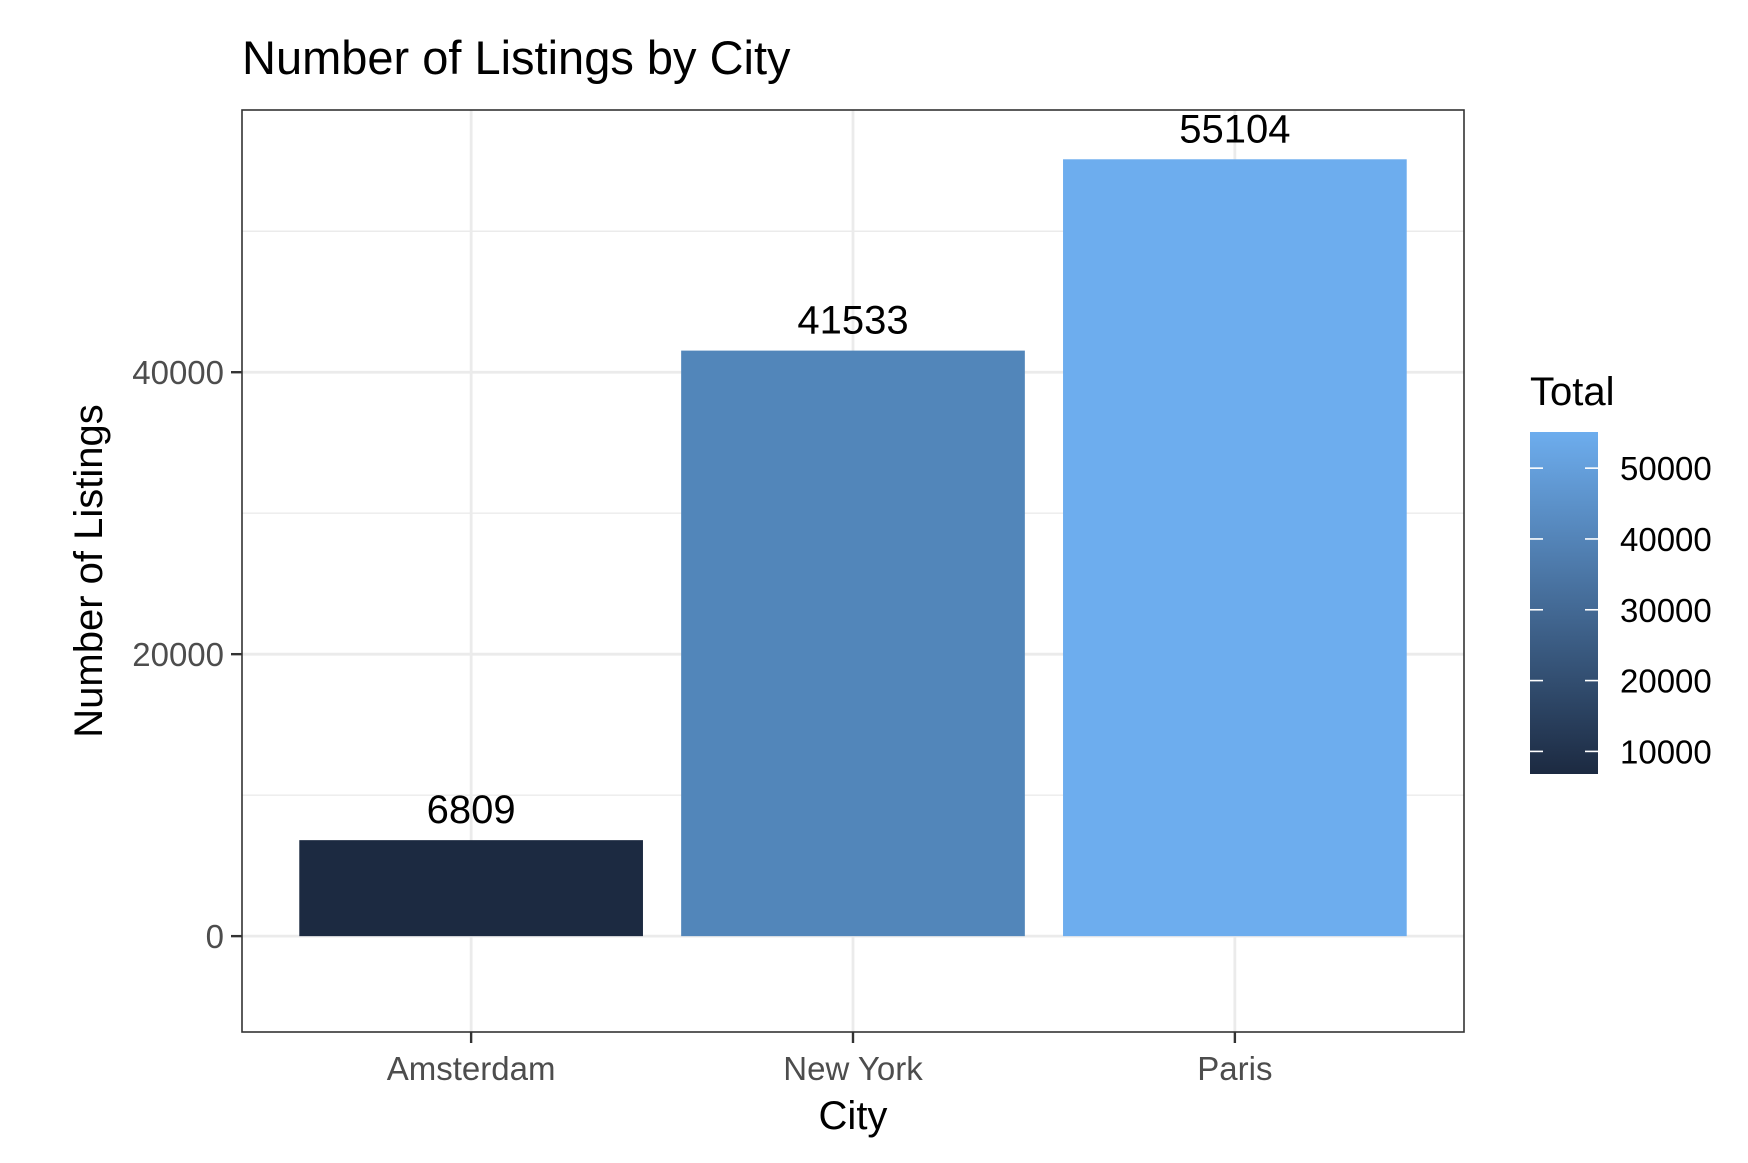 The width and height of the screenshot is (1748, 1163). Describe the element at coordinates (853, 1068) in the screenshot. I see `x-tick-label: New York` at that location.